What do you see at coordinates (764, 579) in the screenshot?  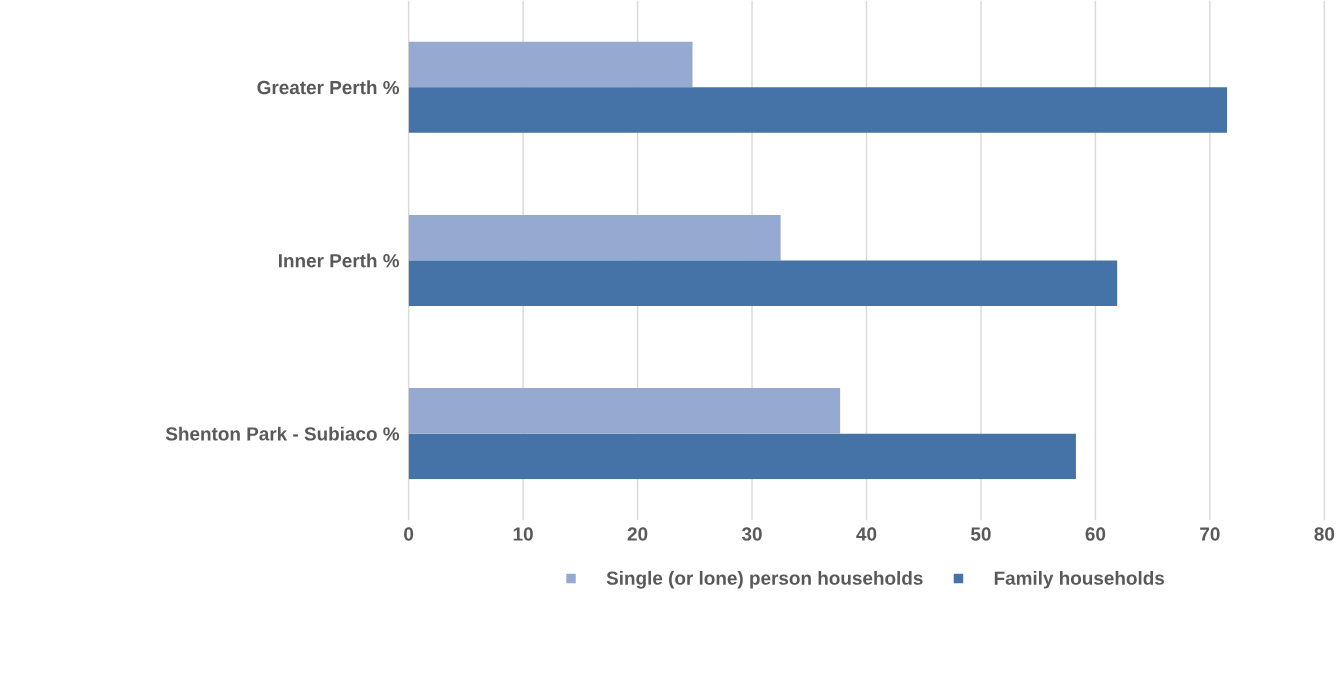 I see `legend-label: Single (or lone) person households` at bounding box center [764, 579].